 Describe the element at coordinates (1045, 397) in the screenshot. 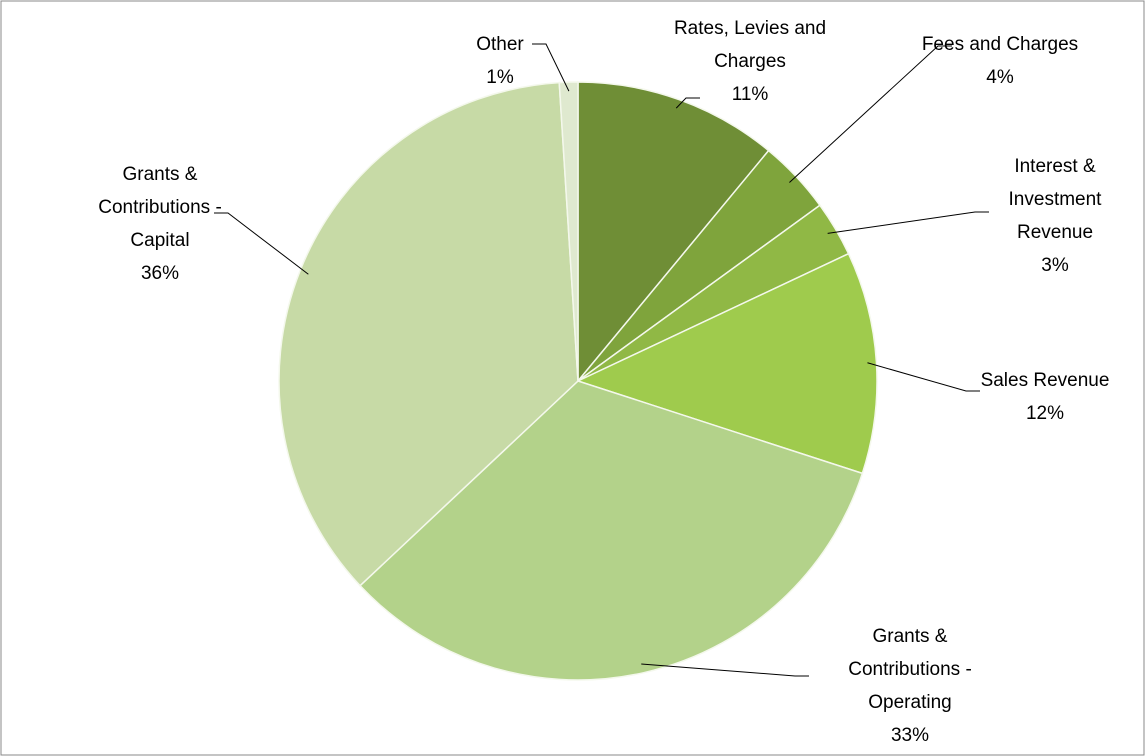

I see `data-label: Sales Revenue 12%` at that location.